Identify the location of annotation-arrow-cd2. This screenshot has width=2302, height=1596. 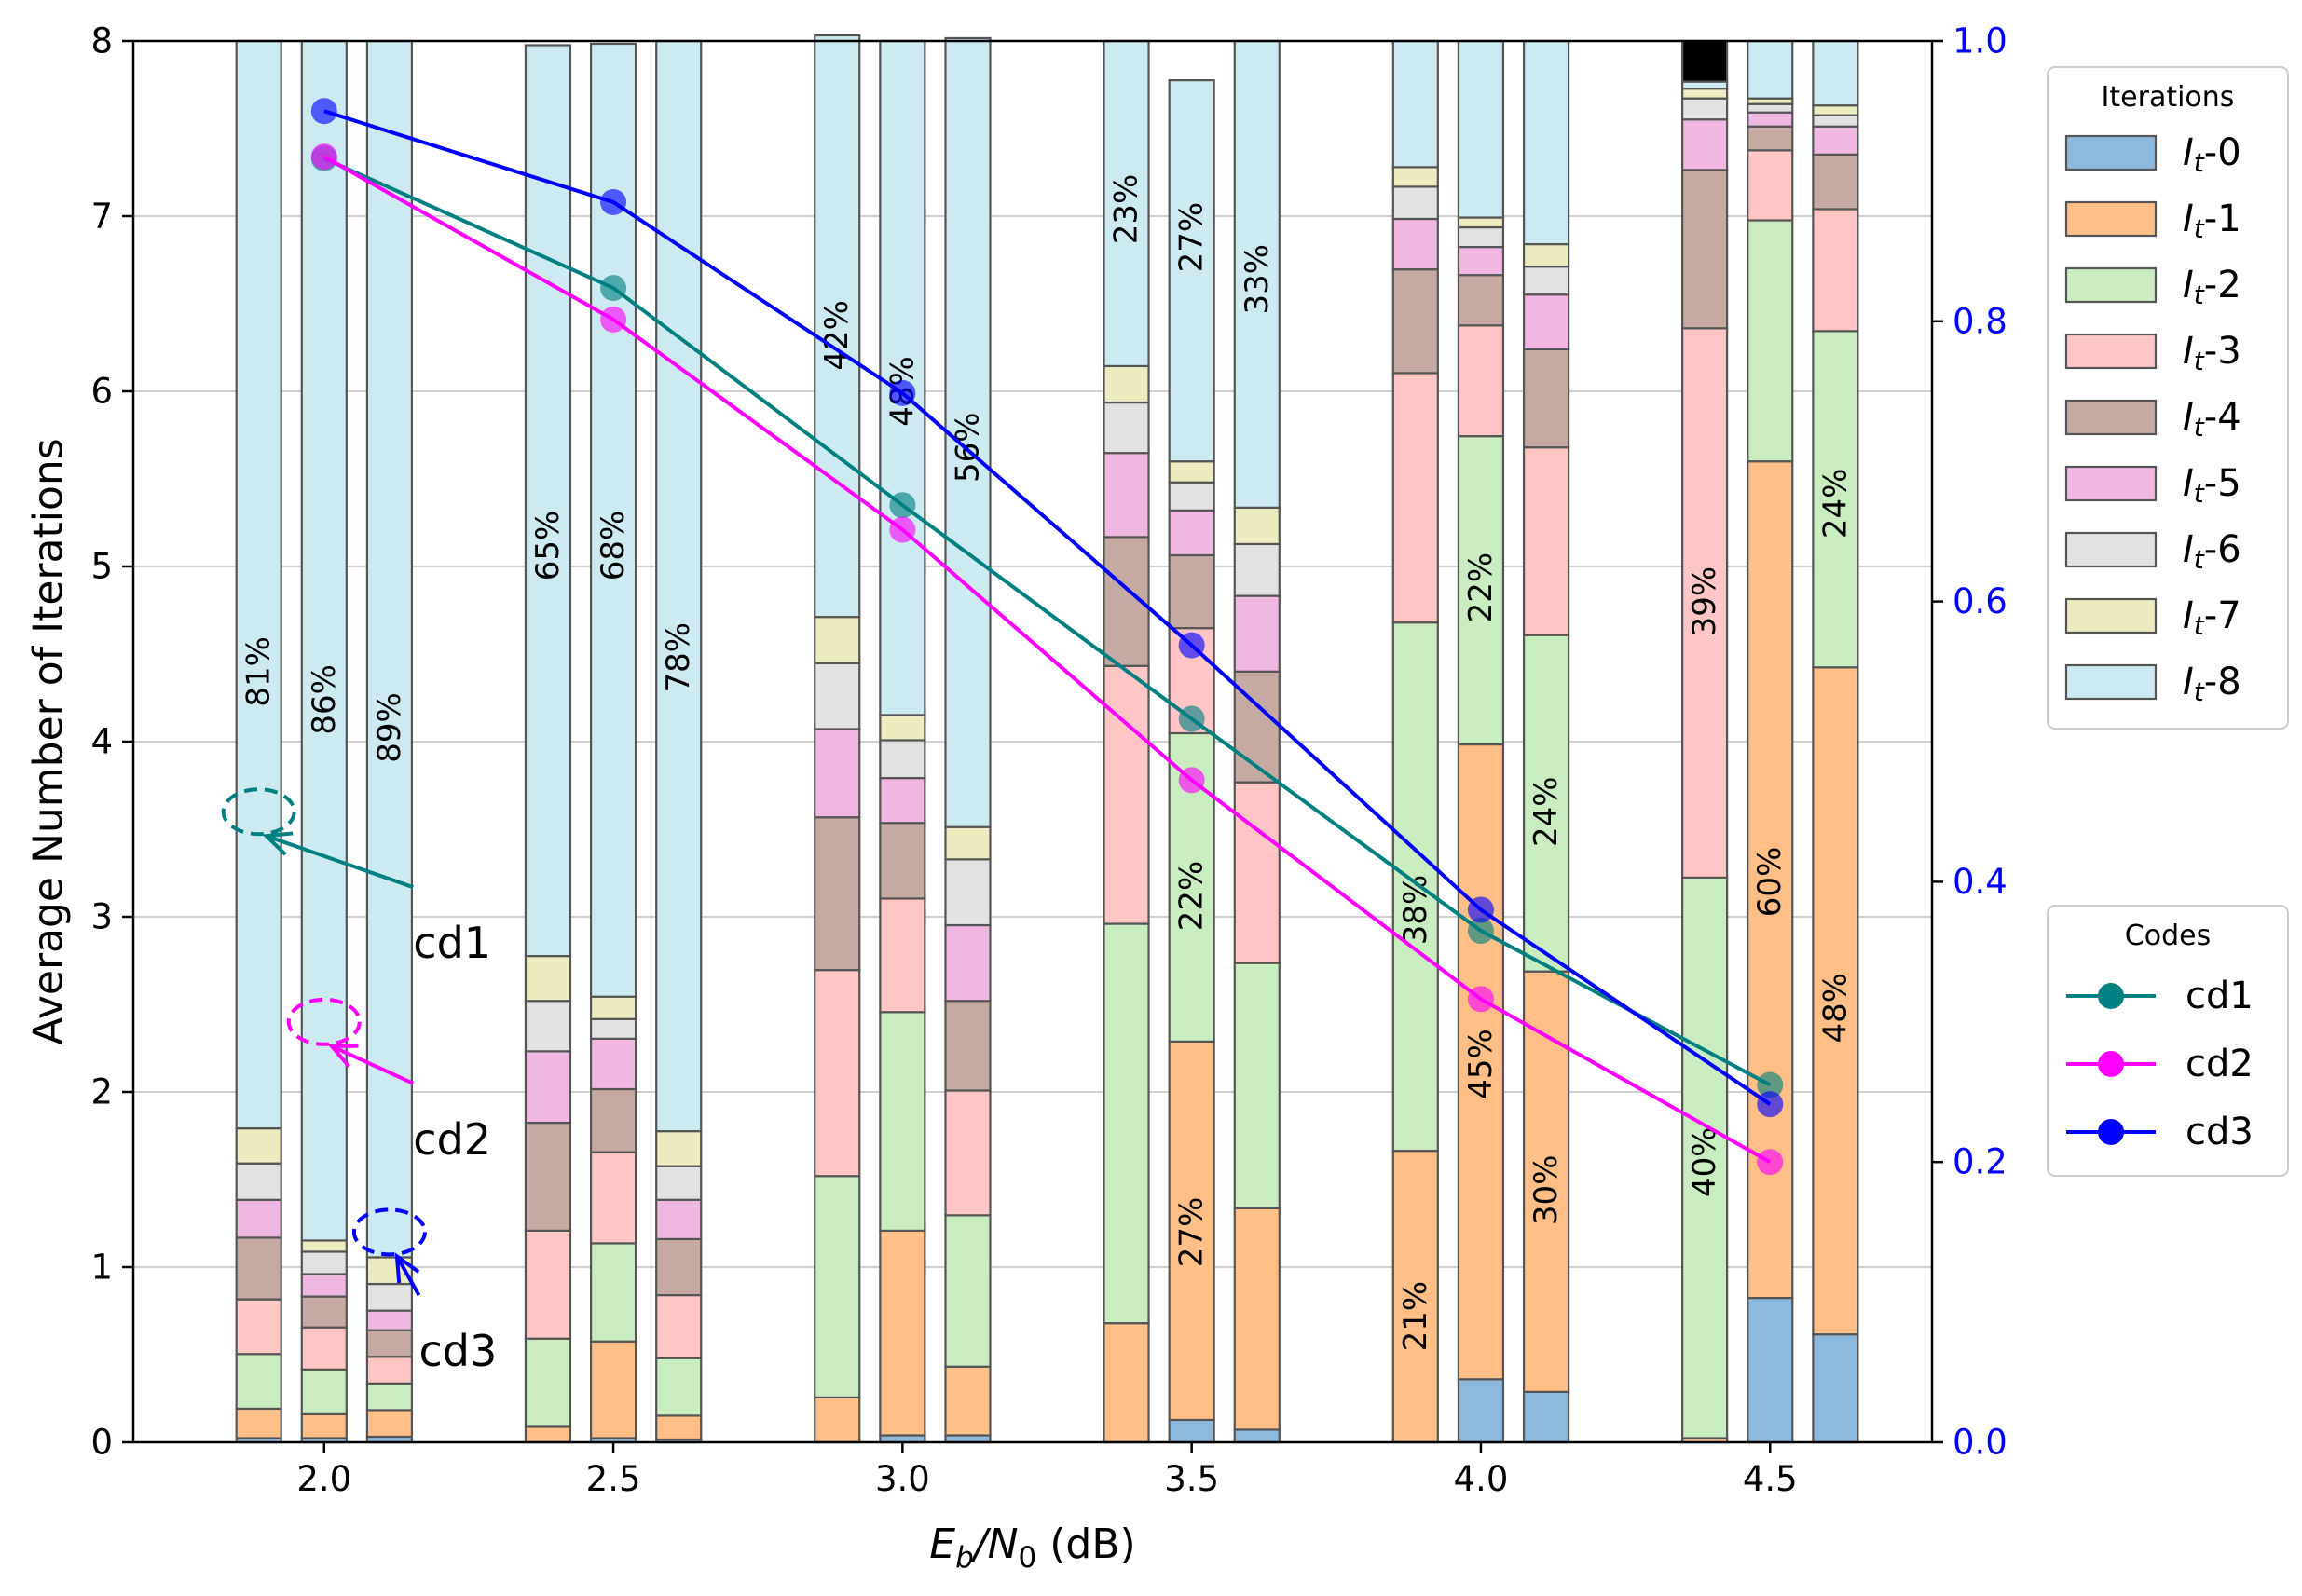
(372, 1064).